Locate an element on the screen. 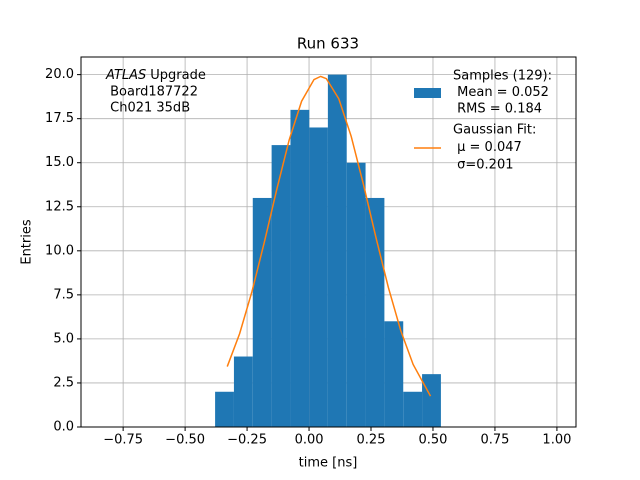 The image size is (640, 480). legend-label: σ=0.201 is located at coordinates (483, 165).